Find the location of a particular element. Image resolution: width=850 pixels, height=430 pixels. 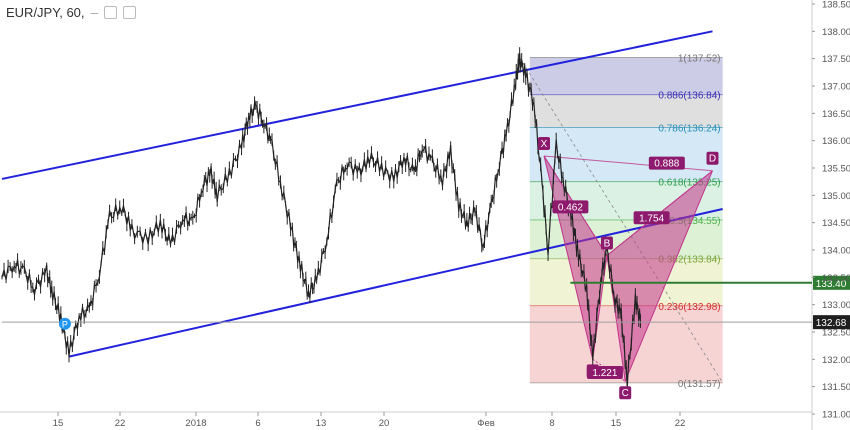

chart-header: EUR/JPY, 60, – is located at coordinates (71, 12).